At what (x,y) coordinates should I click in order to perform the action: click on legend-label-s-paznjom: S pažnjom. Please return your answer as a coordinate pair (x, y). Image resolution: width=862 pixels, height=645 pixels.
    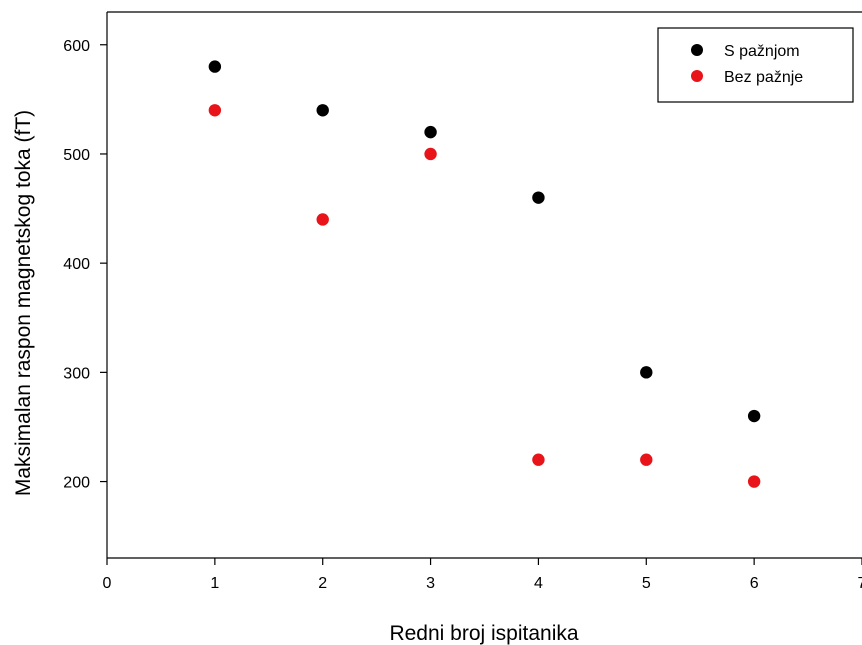
    Looking at the image, I should click on (762, 51).